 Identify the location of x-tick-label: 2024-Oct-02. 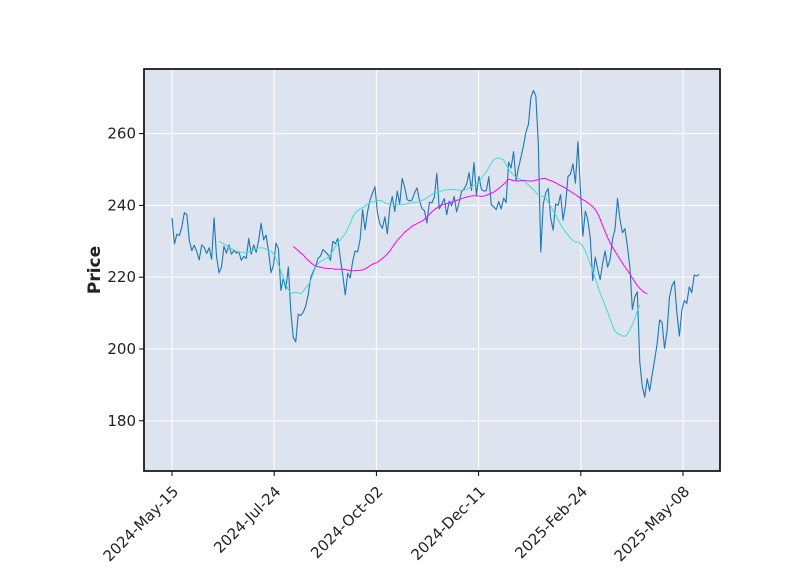
(347, 523).